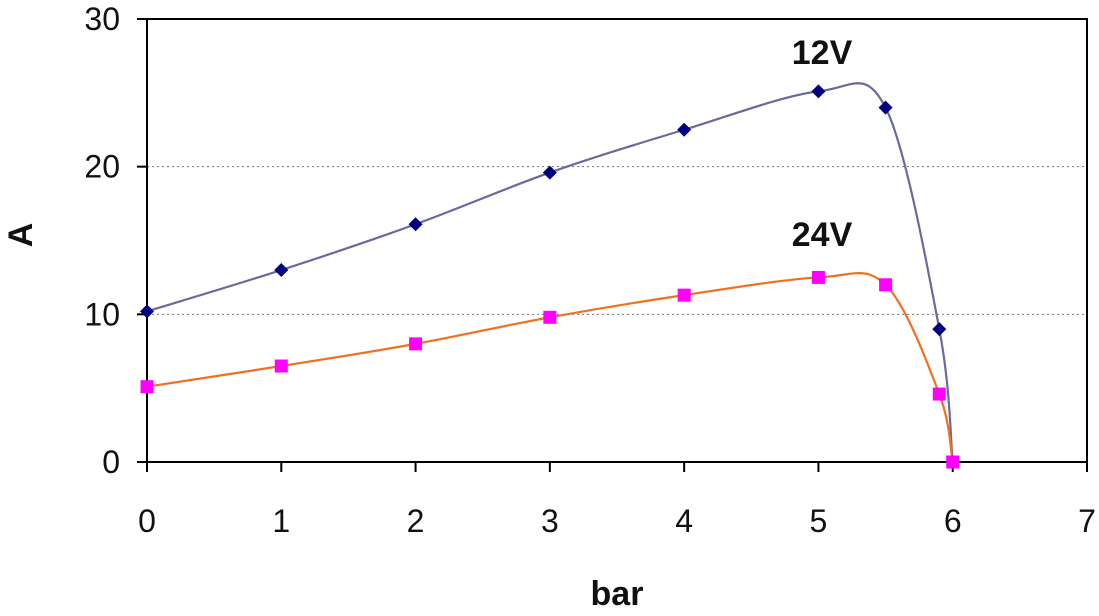 The image size is (1099, 616). What do you see at coordinates (819, 521) in the screenshot?
I see `x-tick-label: 5` at bounding box center [819, 521].